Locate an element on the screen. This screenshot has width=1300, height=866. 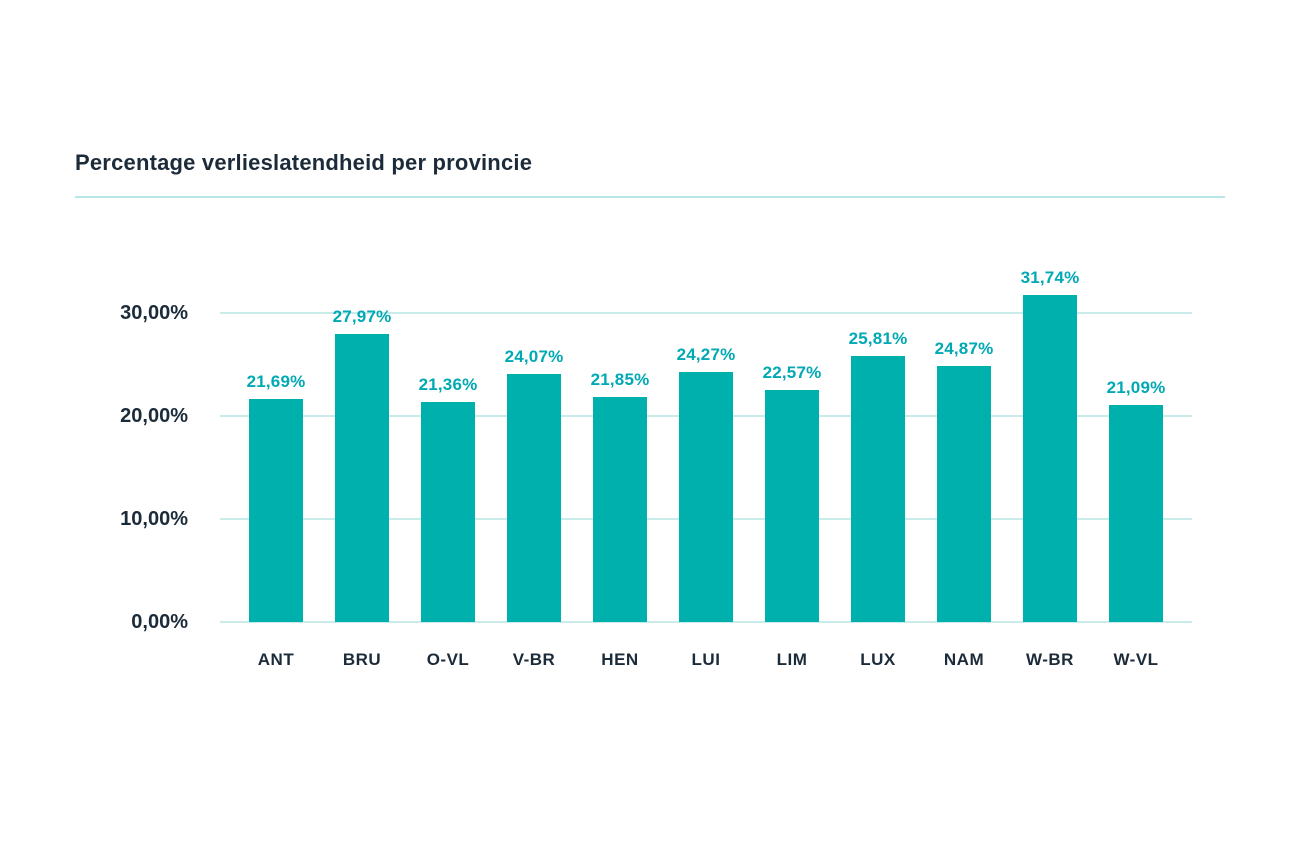
x-category-label: HEN is located at coordinates (620, 659).